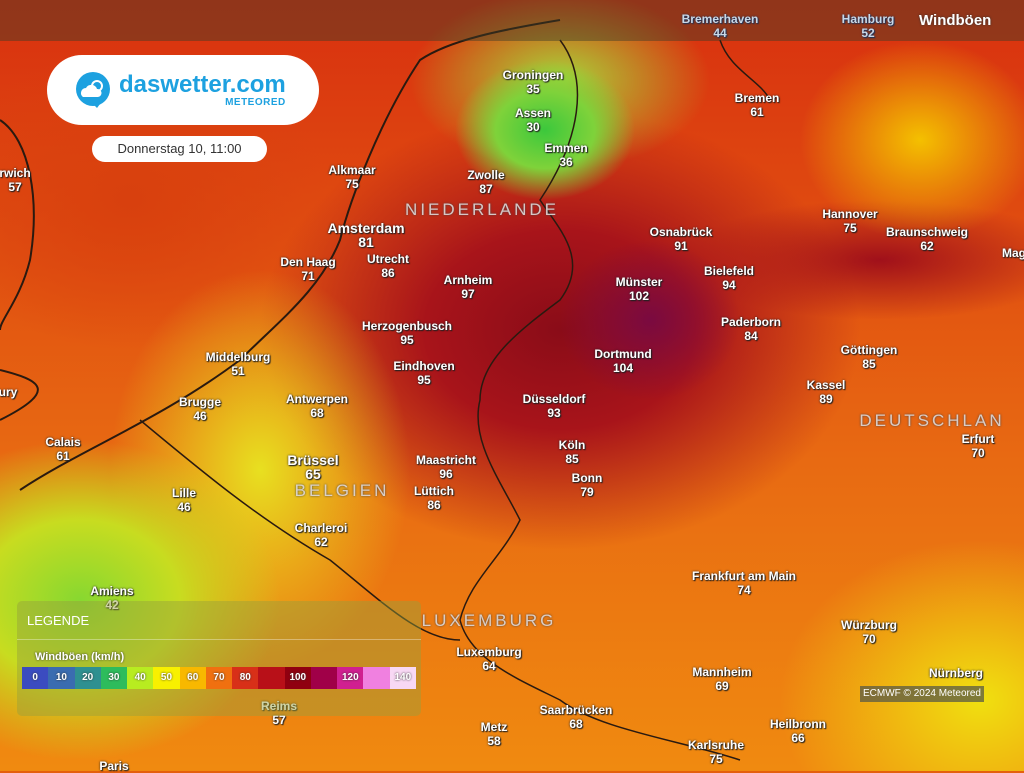 This screenshot has height=773, width=1024. I want to click on city-name: Assen, so click(533, 113).